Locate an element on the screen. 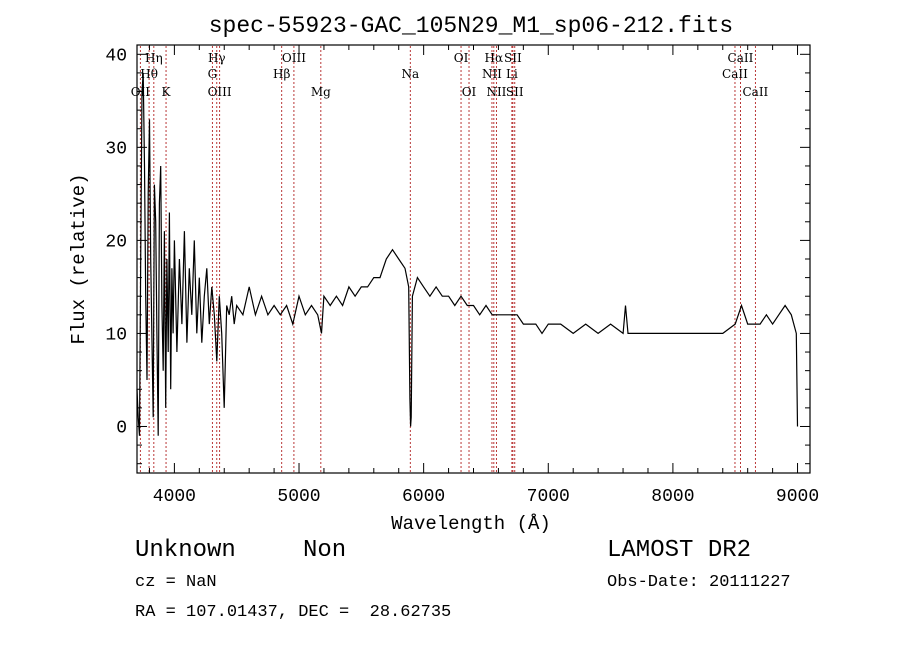 The image size is (900, 649). x-tick-label: 8000 is located at coordinates (672, 497).